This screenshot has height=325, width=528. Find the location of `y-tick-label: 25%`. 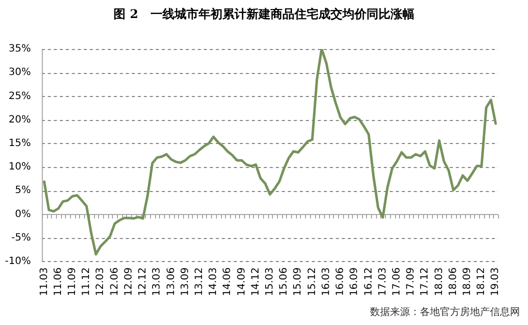

y-tick-label: 25% is located at coordinates (19, 96).